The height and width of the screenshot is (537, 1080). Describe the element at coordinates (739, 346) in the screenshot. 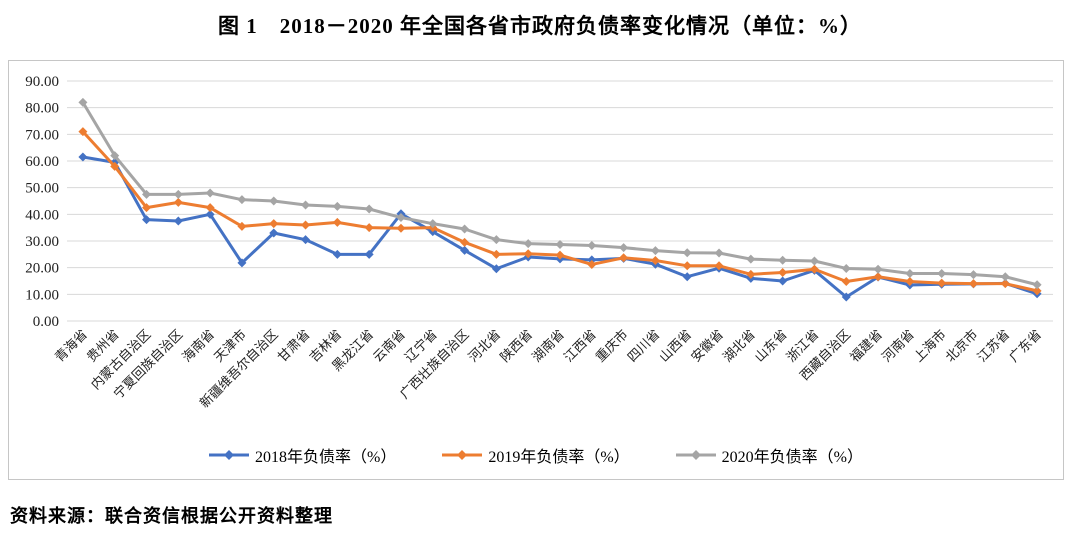

I see `svg-text: 湖北省` at that location.